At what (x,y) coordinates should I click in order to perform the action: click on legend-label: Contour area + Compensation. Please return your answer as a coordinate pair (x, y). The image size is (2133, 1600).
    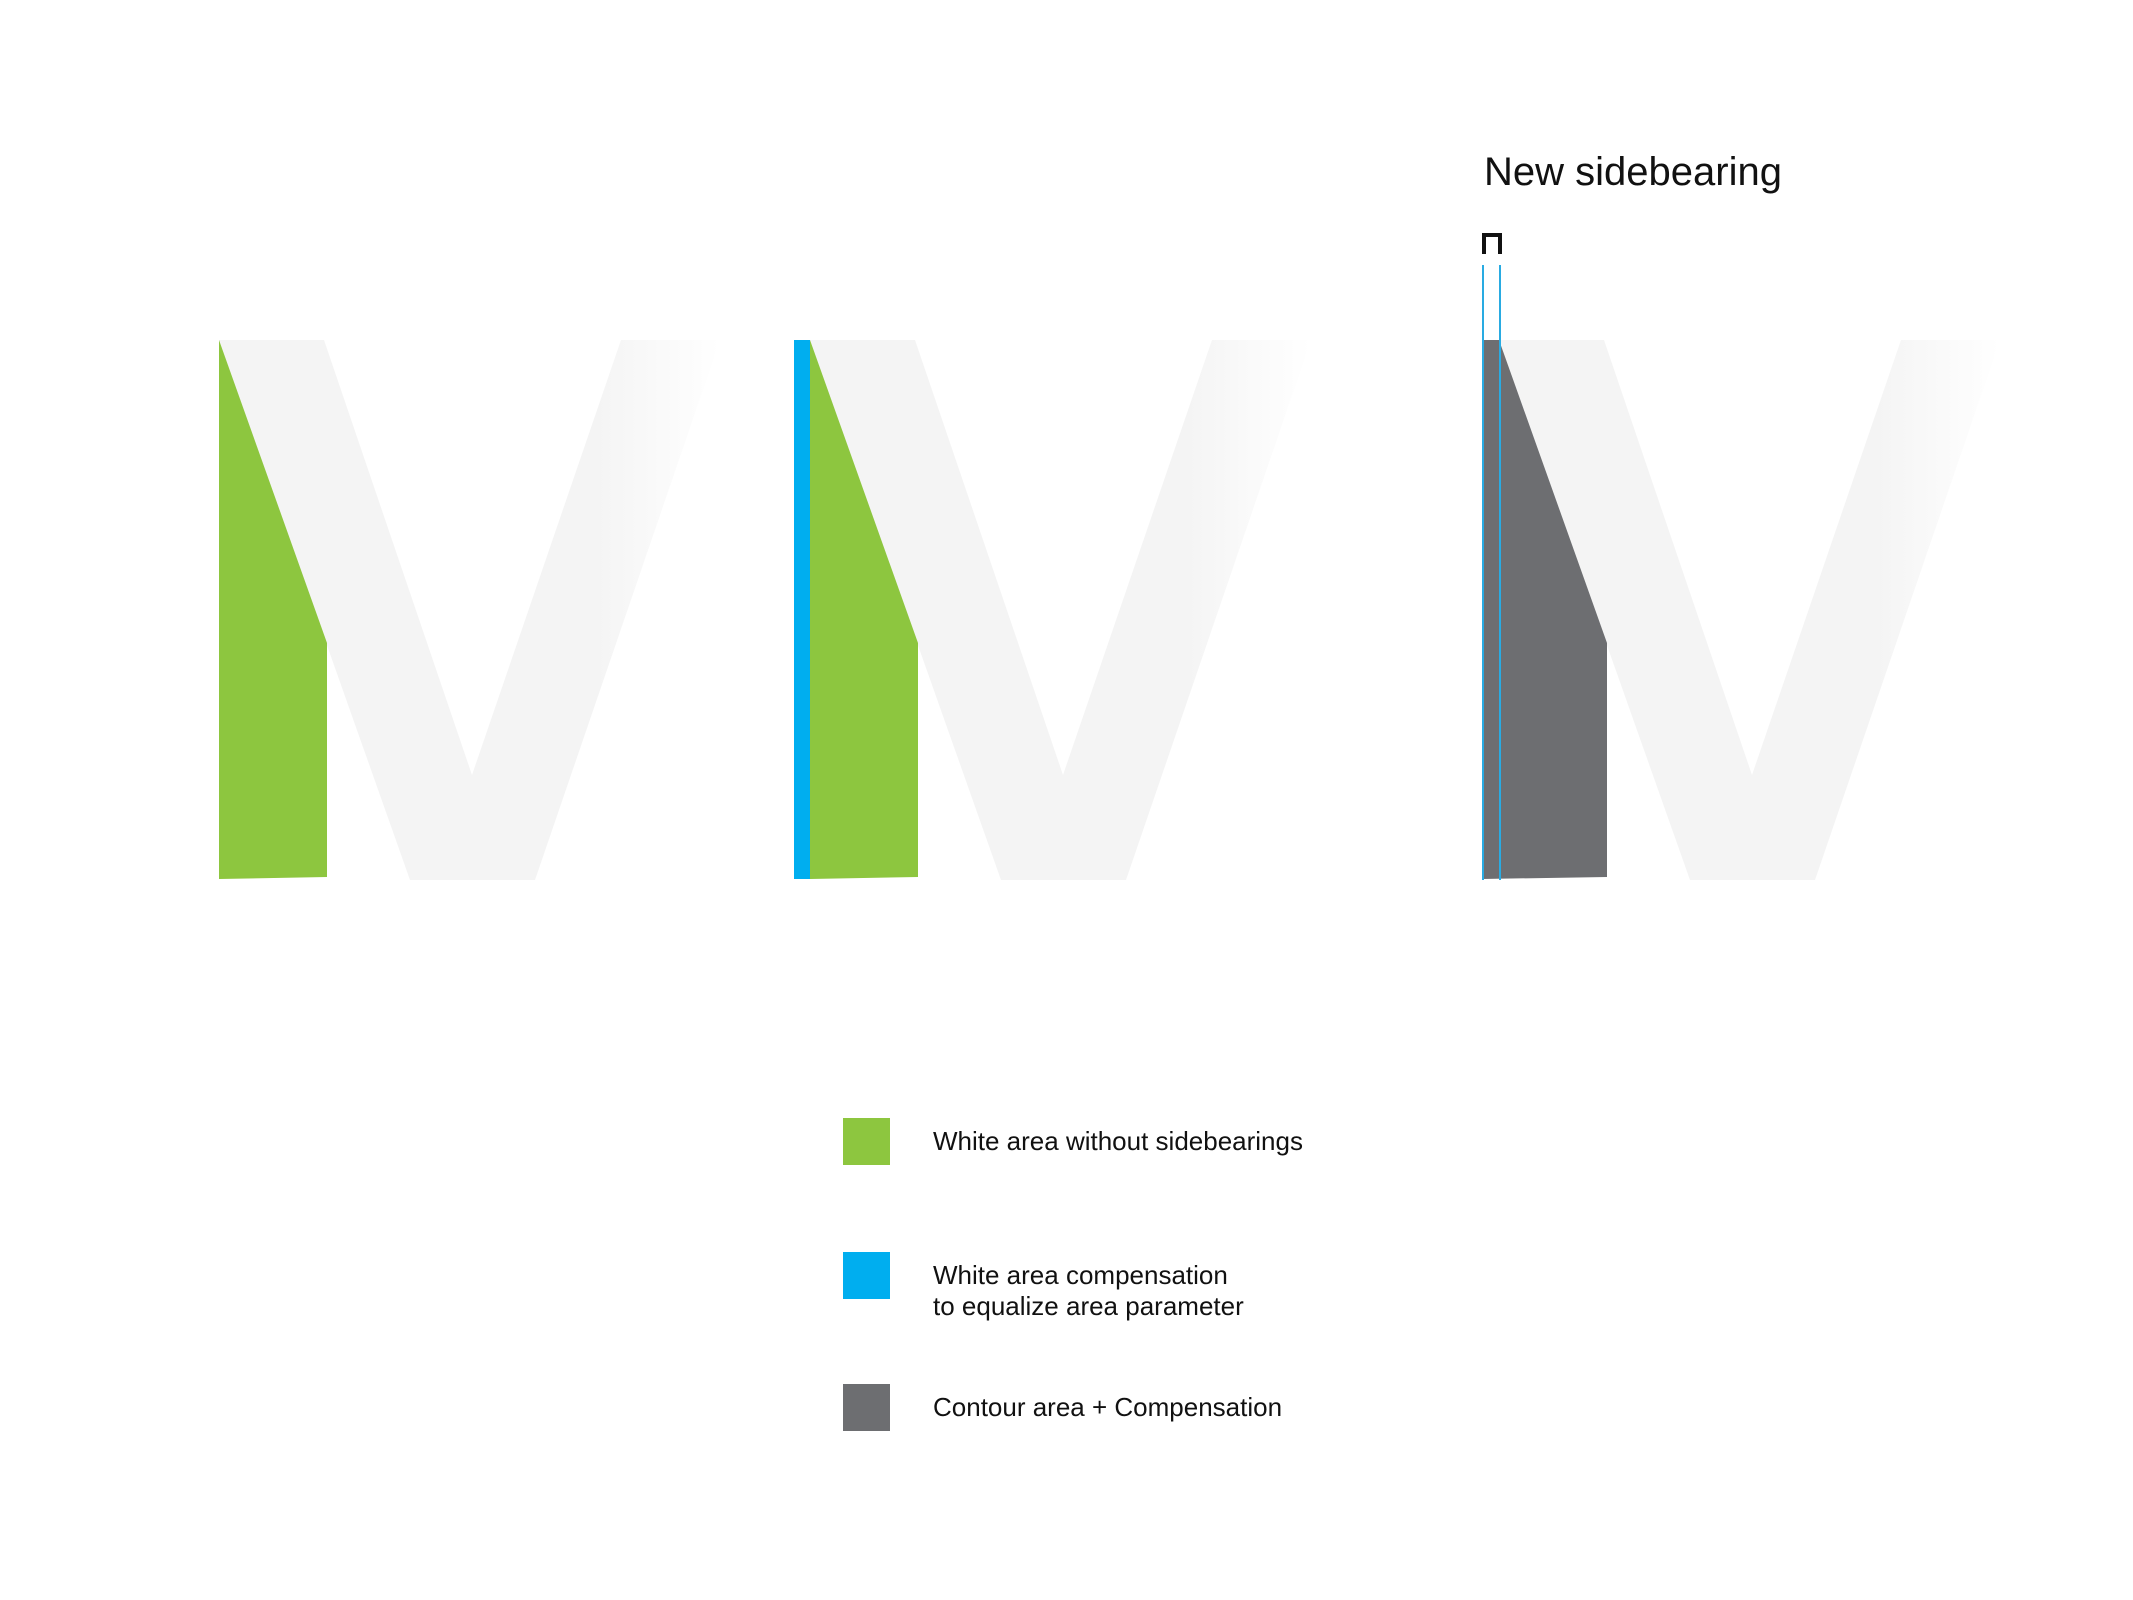
    Looking at the image, I should click on (1108, 1407).